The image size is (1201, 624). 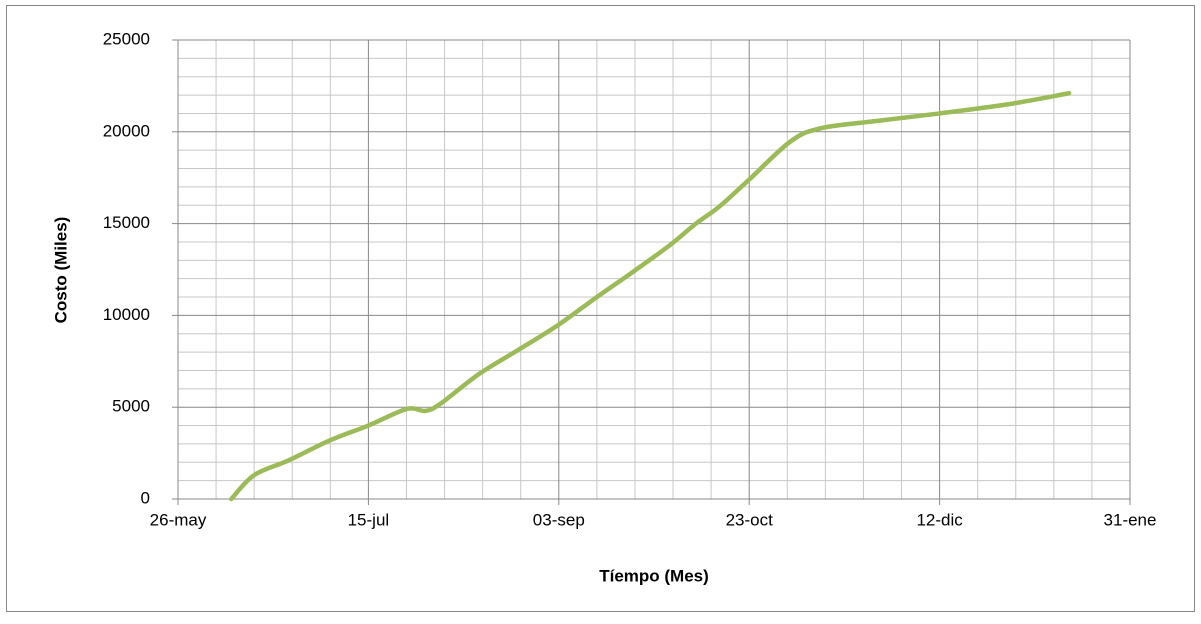 What do you see at coordinates (126, 38) in the screenshot?
I see `y-tick-label: 25000` at bounding box center [126, 38].